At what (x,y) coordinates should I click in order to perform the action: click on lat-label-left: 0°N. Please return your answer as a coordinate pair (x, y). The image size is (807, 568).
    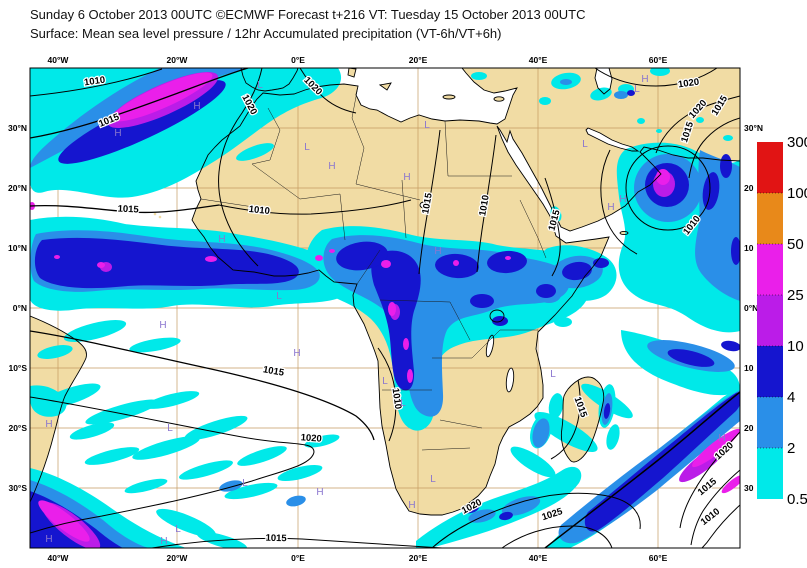
    Looking at the image, I should click on (20, 308).